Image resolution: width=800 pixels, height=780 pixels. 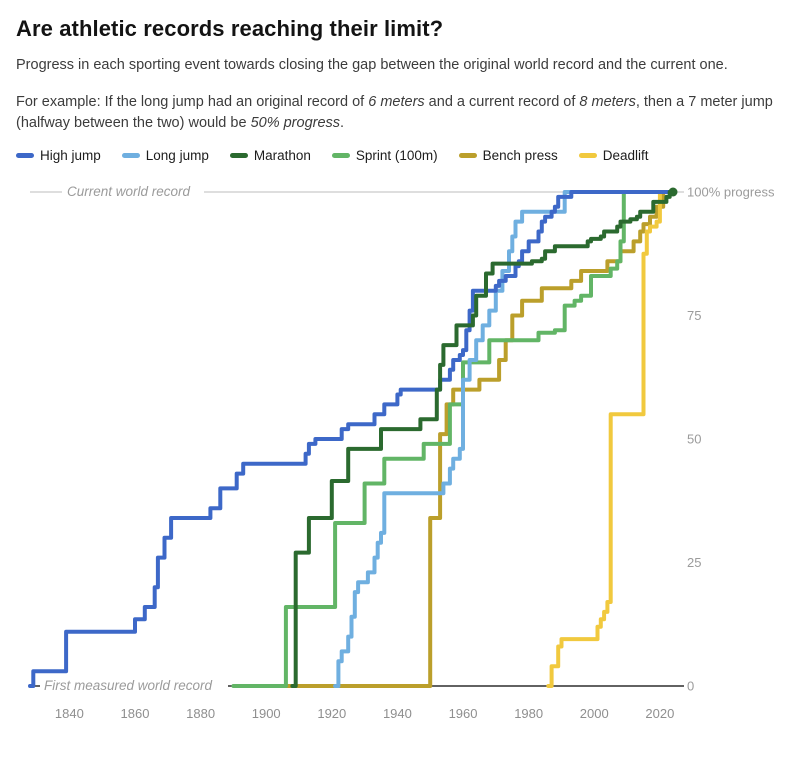 I want to click on legend-item-bench-press: Bench press, so click(x=508, y=155).